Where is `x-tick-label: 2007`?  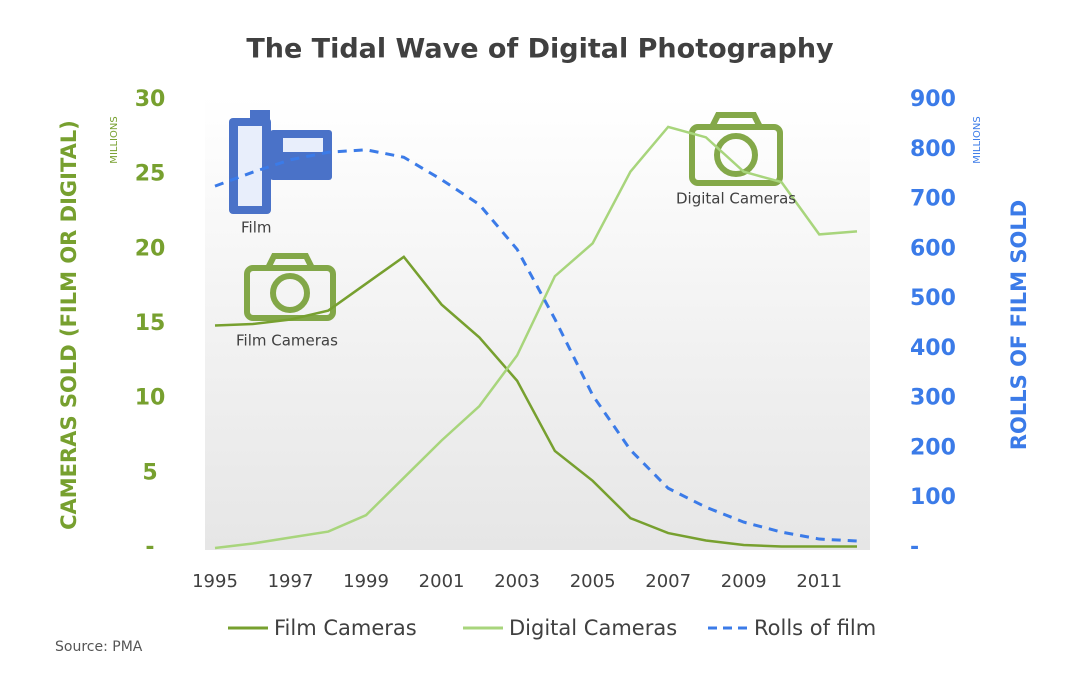 x-tick-label: 2007 is located at coordinates (668, 581).